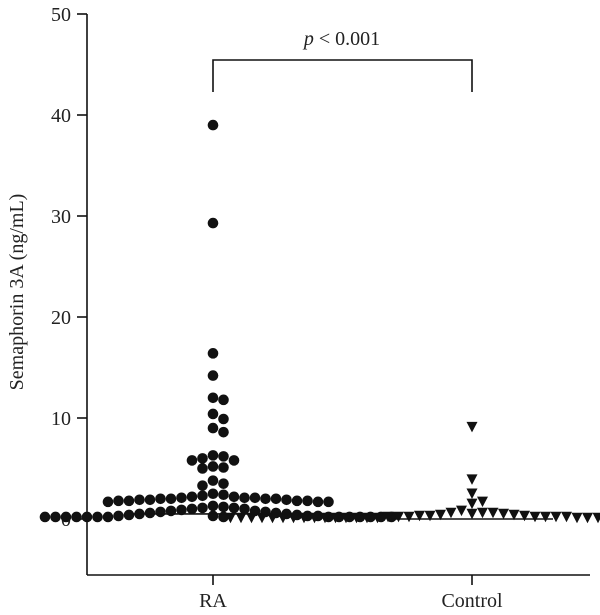 This screenshot has height=615, width=600. I want to click on y-tick-label: 20, so click(61, 318).